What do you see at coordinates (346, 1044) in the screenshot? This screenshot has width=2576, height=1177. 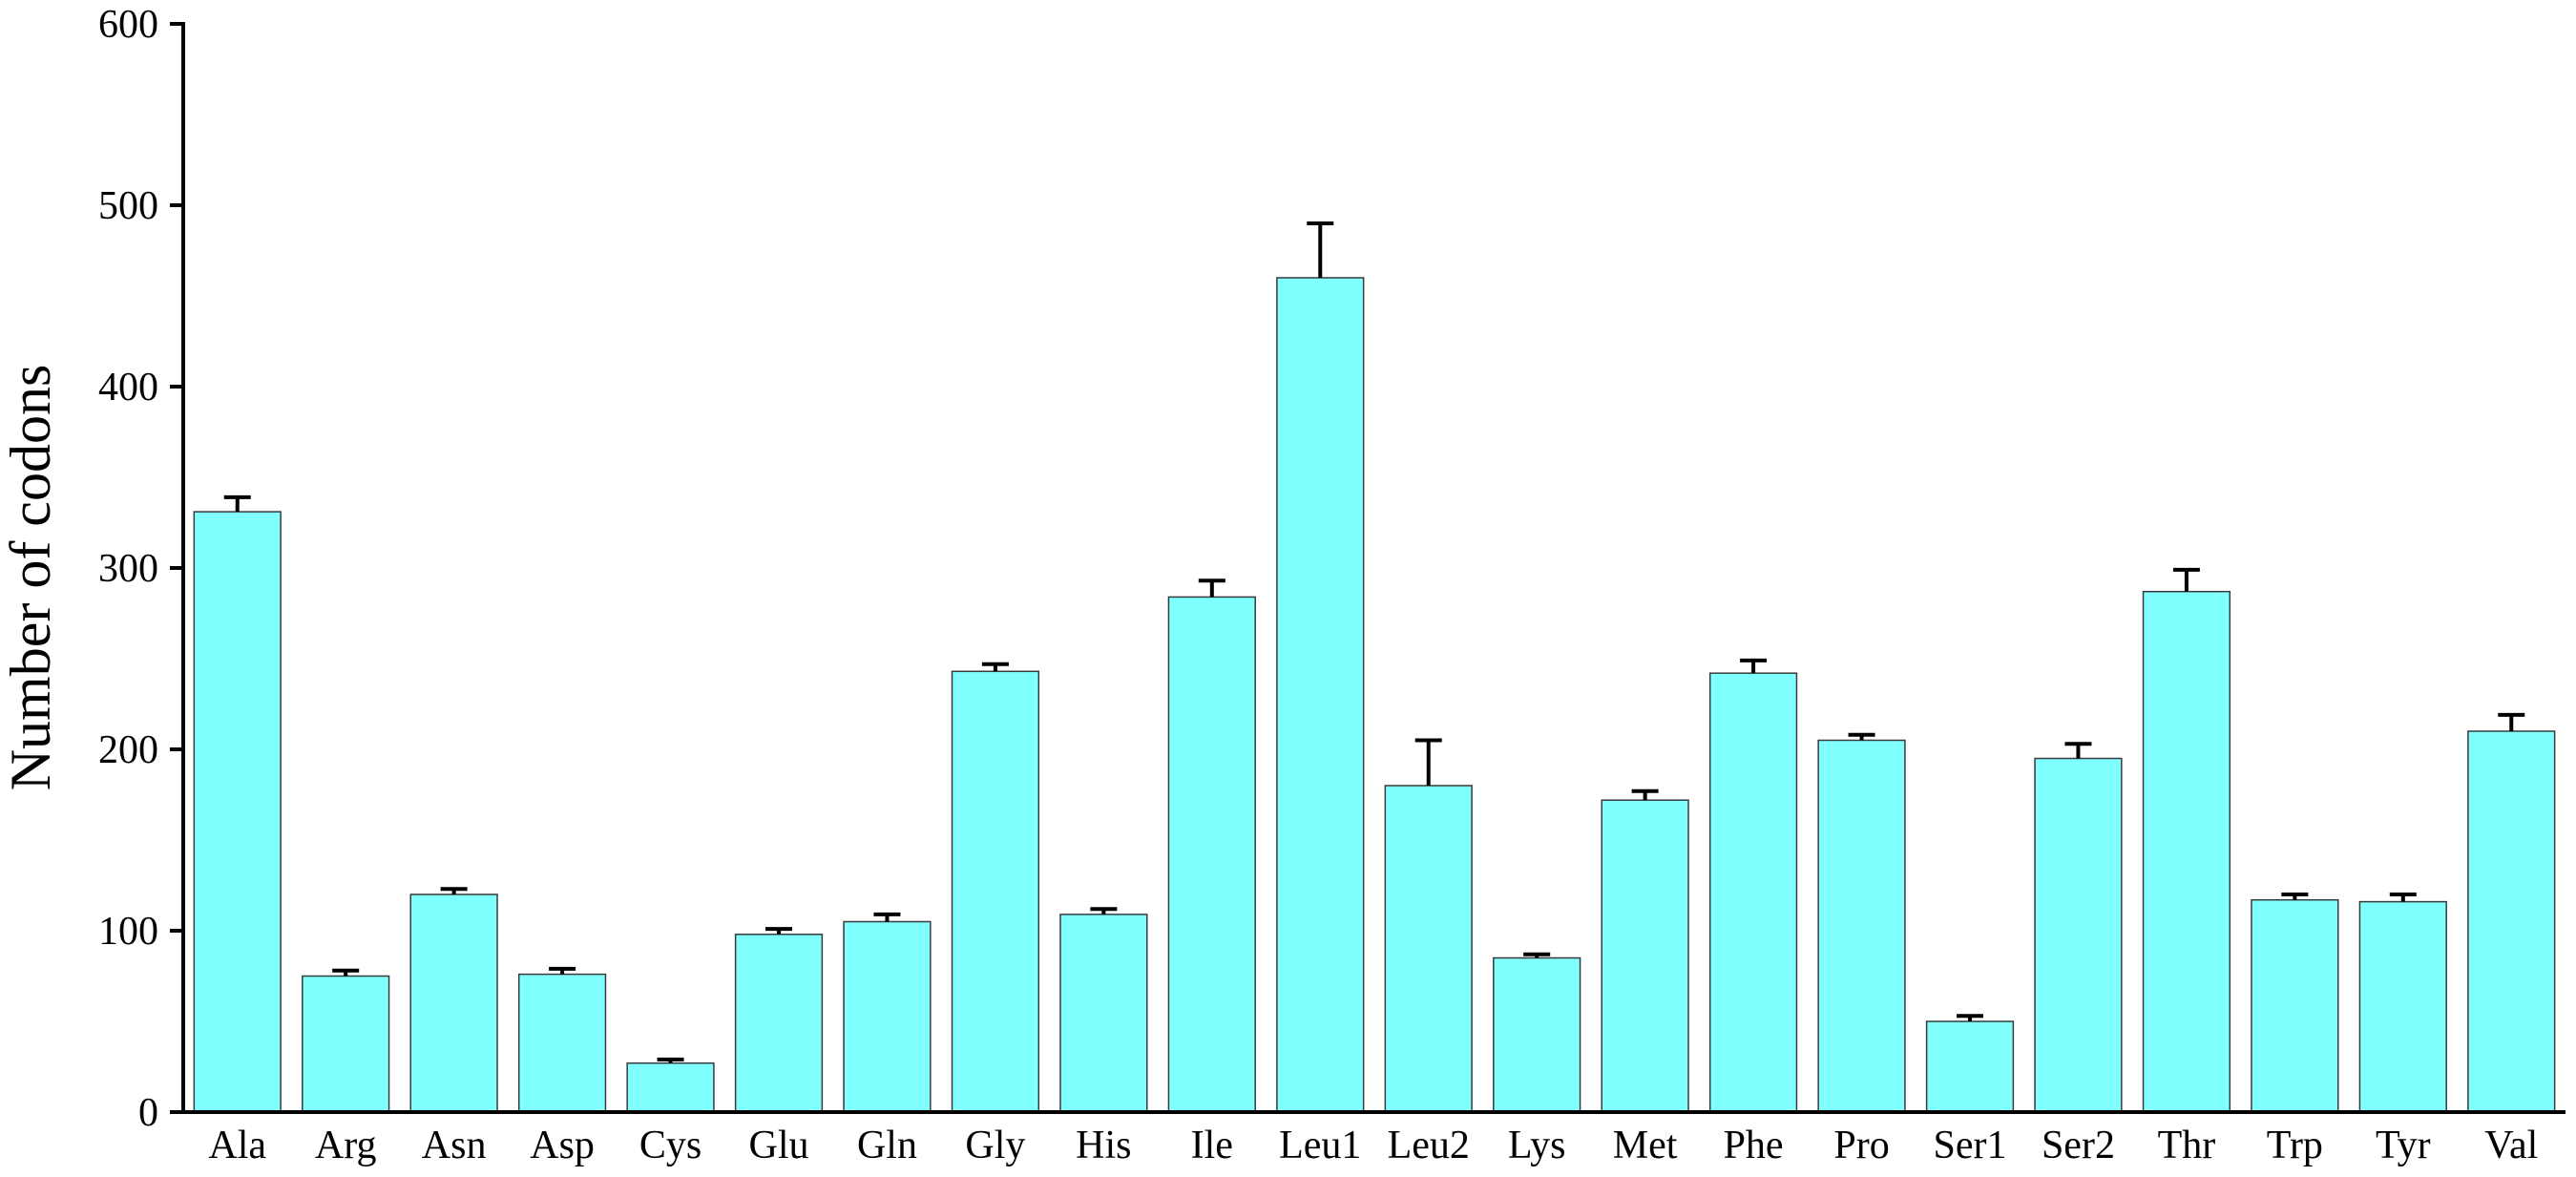 I see `bar-arg` at bounding box center [346, 1044].